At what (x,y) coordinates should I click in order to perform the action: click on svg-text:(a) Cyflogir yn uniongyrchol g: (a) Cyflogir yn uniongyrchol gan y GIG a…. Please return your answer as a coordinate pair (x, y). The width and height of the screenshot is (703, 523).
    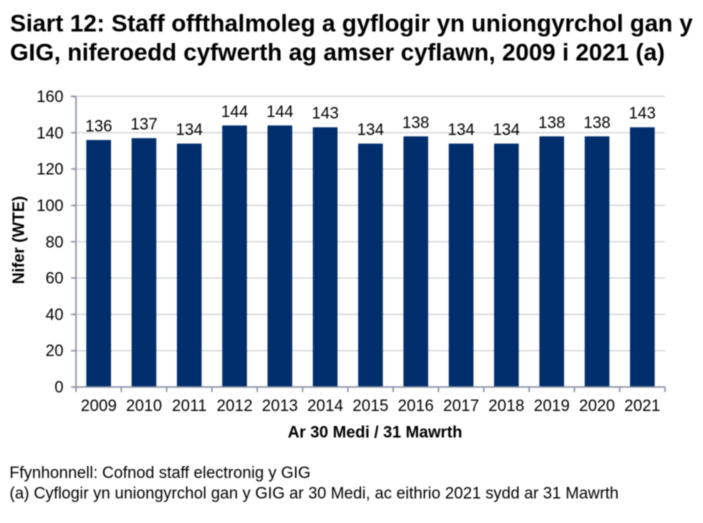
    Looking at the image, I should click on (314, 493).